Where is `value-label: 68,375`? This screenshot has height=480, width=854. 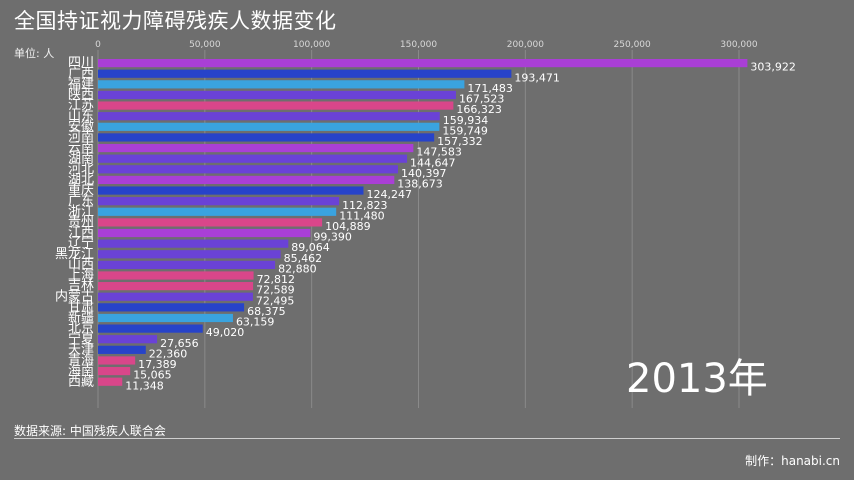 value-label: 68,375 is located at coordinates (266, 311).